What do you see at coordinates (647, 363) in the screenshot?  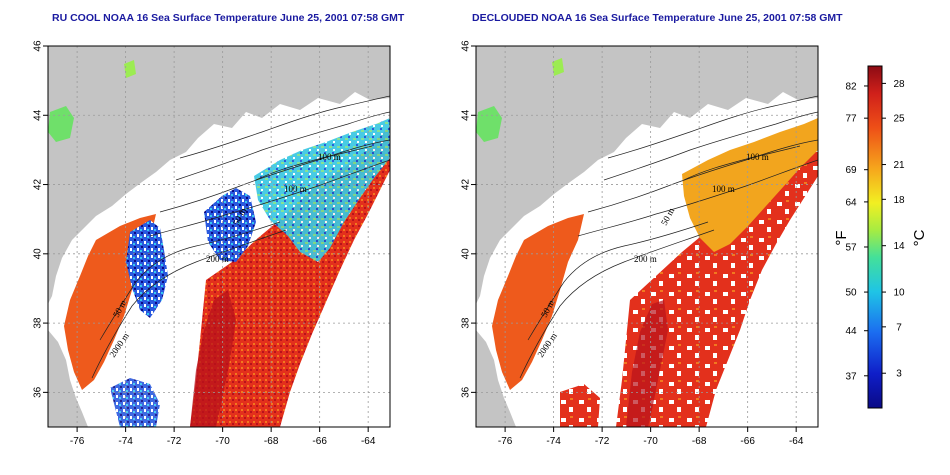 I see `declouded-hot-water` at bounding box center [647, 363].